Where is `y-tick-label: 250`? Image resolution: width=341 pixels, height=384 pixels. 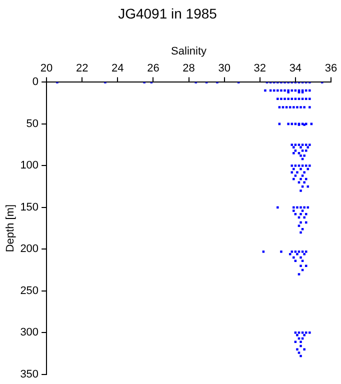
y-tick-label: 250 is located at coordinates (29, 290).